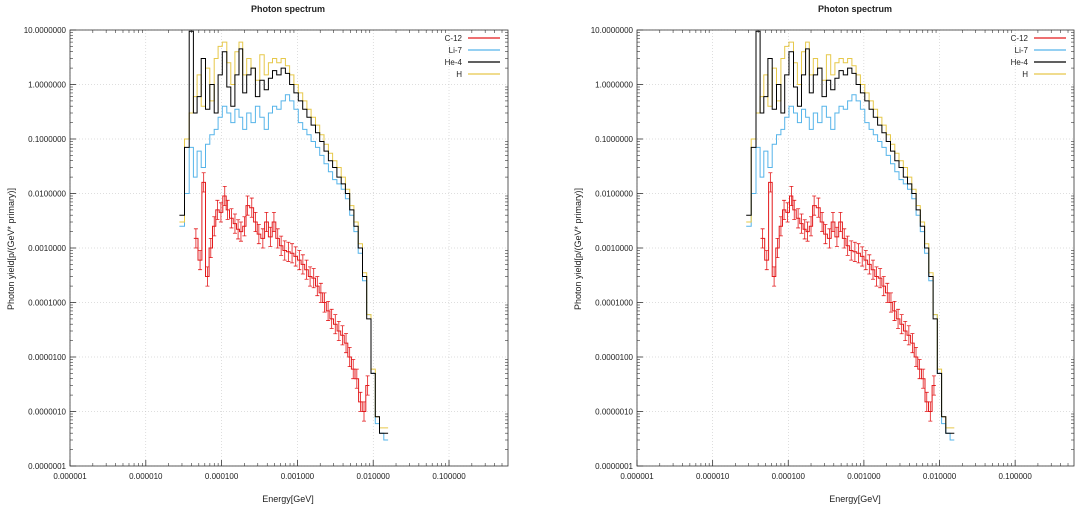 This screenshot has height=508, width=1076. What do you see at coordinates (614, 303) in the screenshot?
I see `y-tick-label: 0.0001000` at bounding box center [614, 303].